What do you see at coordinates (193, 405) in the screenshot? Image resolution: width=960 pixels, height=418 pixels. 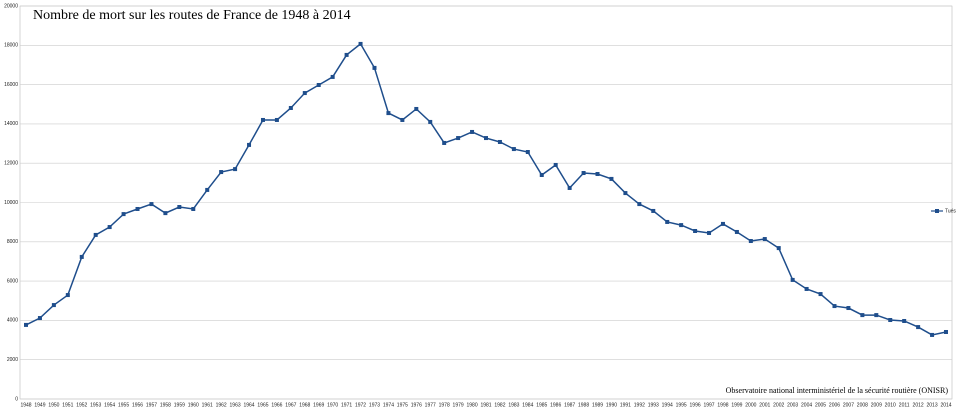 I see `x-tick-label: 1960` at bounding box center [193, 405].